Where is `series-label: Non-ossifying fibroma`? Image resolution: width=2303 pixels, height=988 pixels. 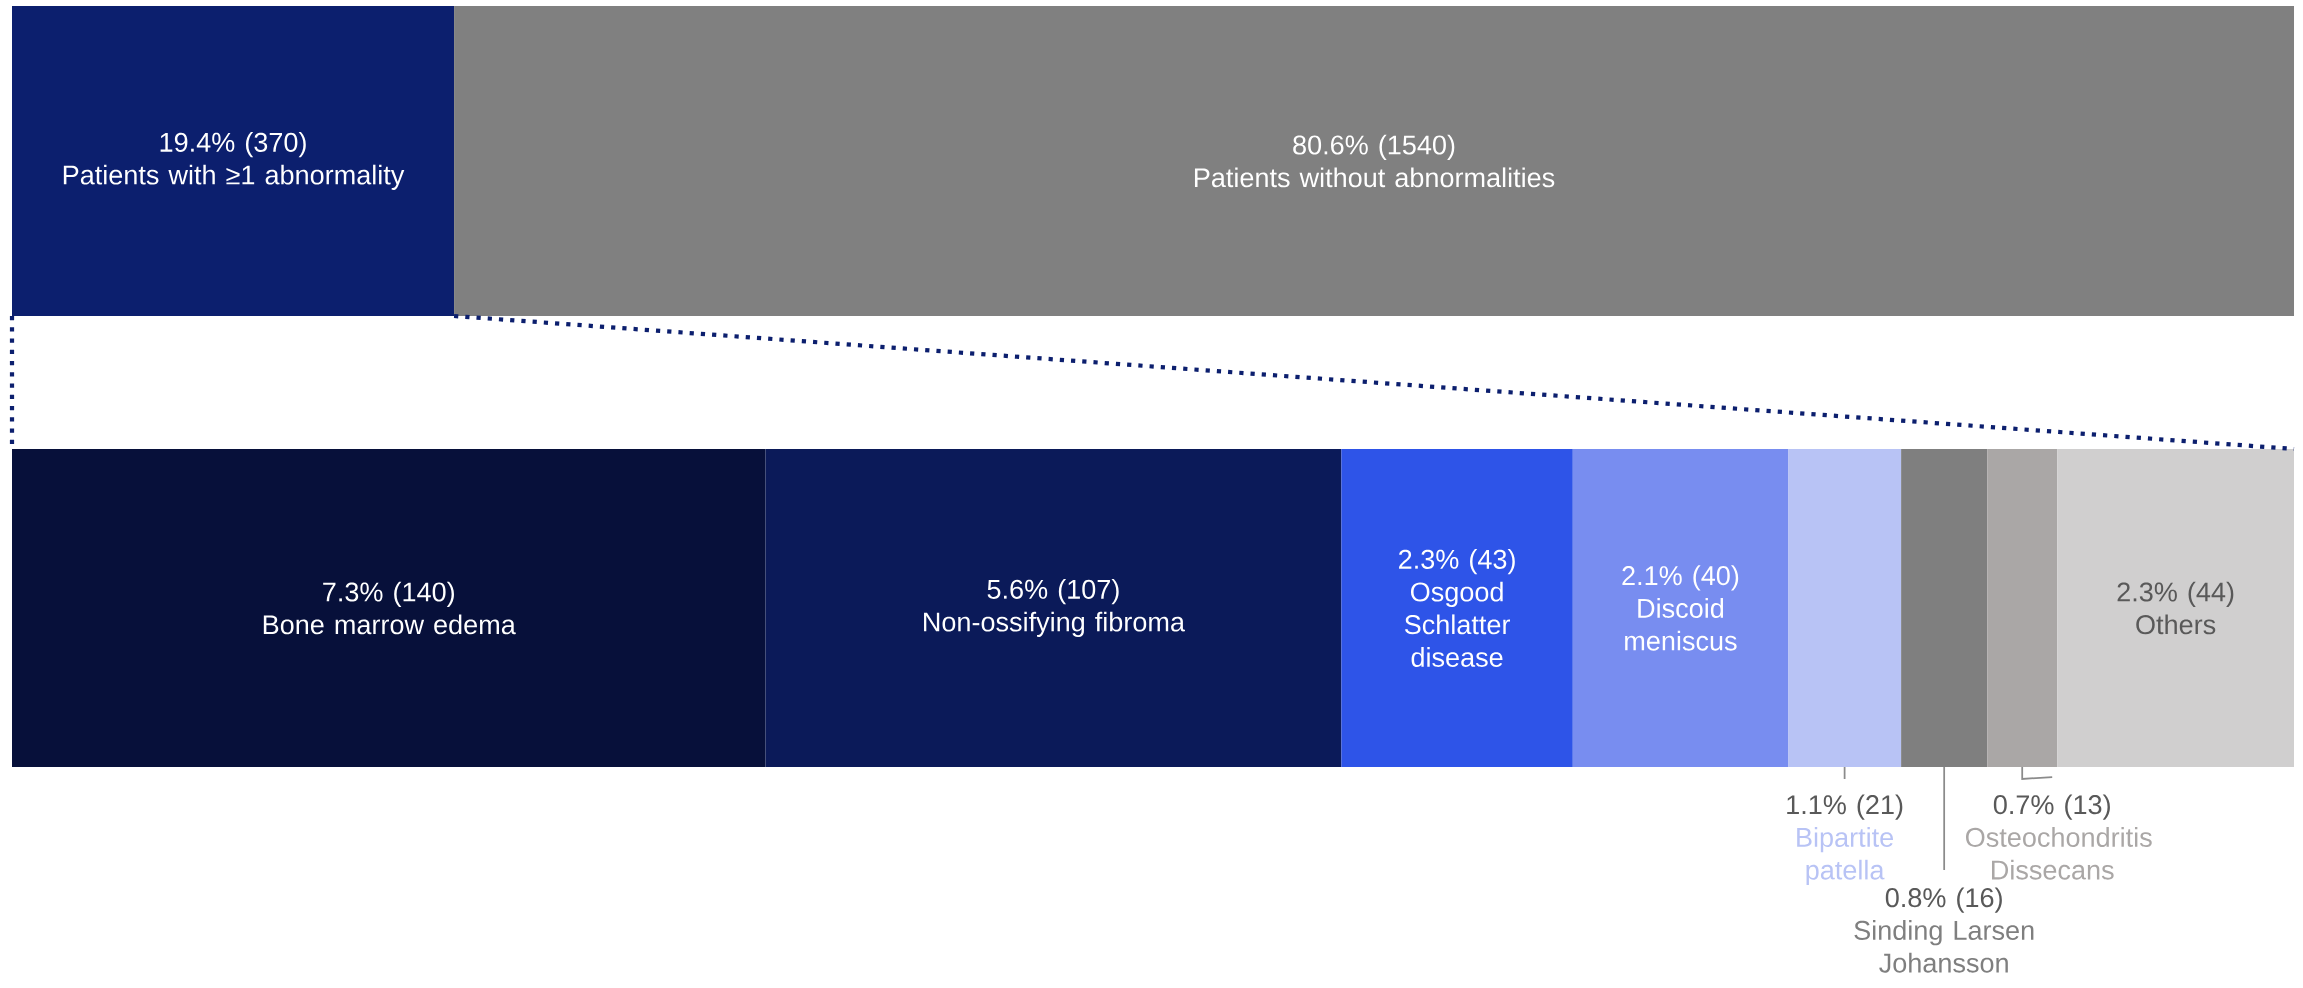
series-label: Non-ossifying fibroma is located at coordinates (1054, 624).